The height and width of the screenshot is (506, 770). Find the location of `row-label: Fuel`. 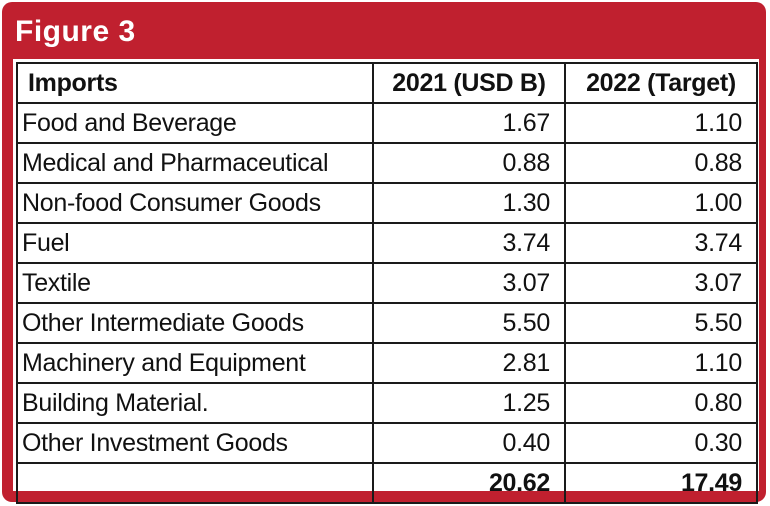

row-label: Fuel is located at coordinates (195, 243).